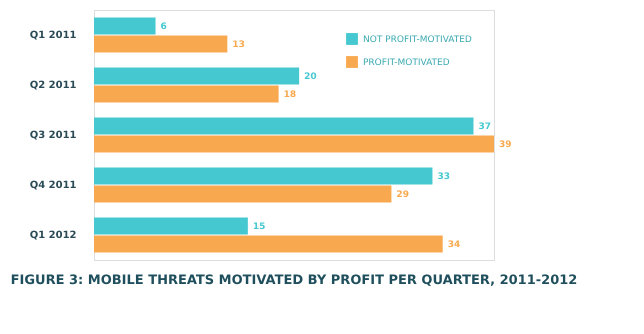 The image size is (644, 334). Describe the element at coordinates (290, 95) in the screenshot. I see `data-label: 18` at that location.